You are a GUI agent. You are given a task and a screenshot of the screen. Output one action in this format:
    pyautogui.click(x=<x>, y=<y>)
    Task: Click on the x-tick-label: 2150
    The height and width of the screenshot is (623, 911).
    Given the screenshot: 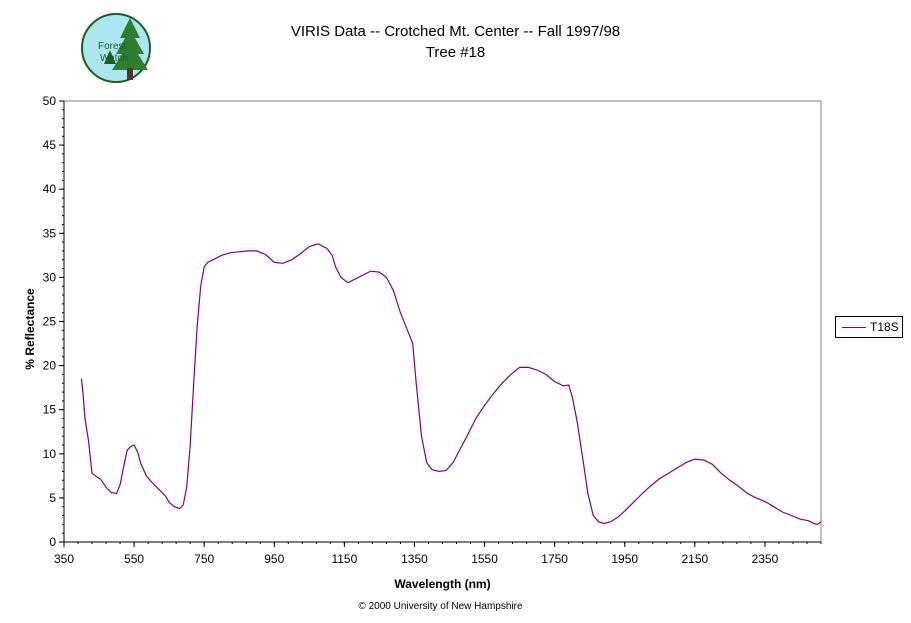 What is the action you would take?
    pyautogui.click(x=694, y=559)
    